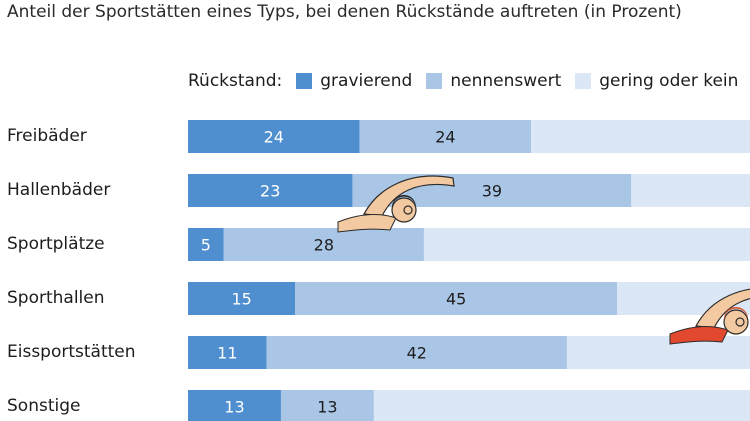  Describe the element at coordinates (56, 298) in the screenshot. I see `category-label-sporthallen: Sporthallen` at that location.